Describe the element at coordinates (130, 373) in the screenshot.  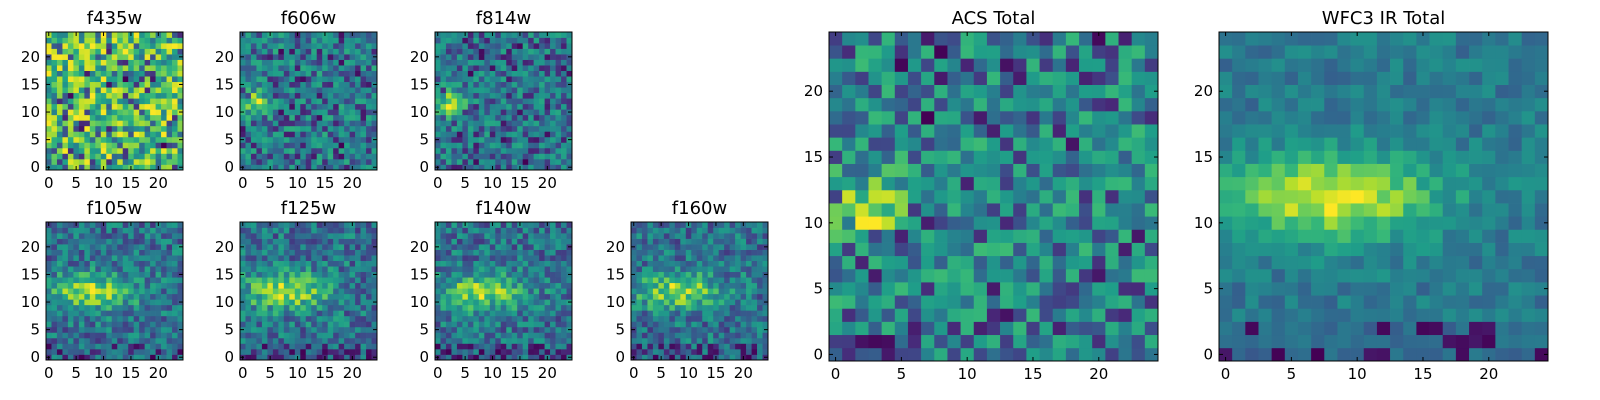
I see `x-tick-label: 15` at that location.